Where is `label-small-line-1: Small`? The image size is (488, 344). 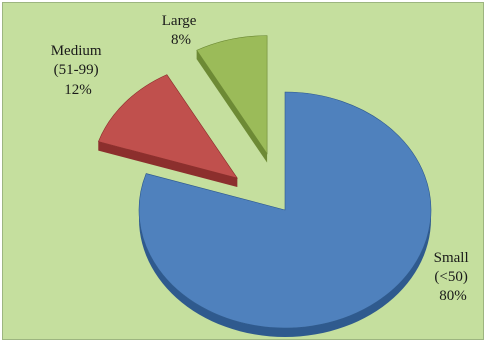
label-small-line-1: Small is located at coordinates (451, 258).